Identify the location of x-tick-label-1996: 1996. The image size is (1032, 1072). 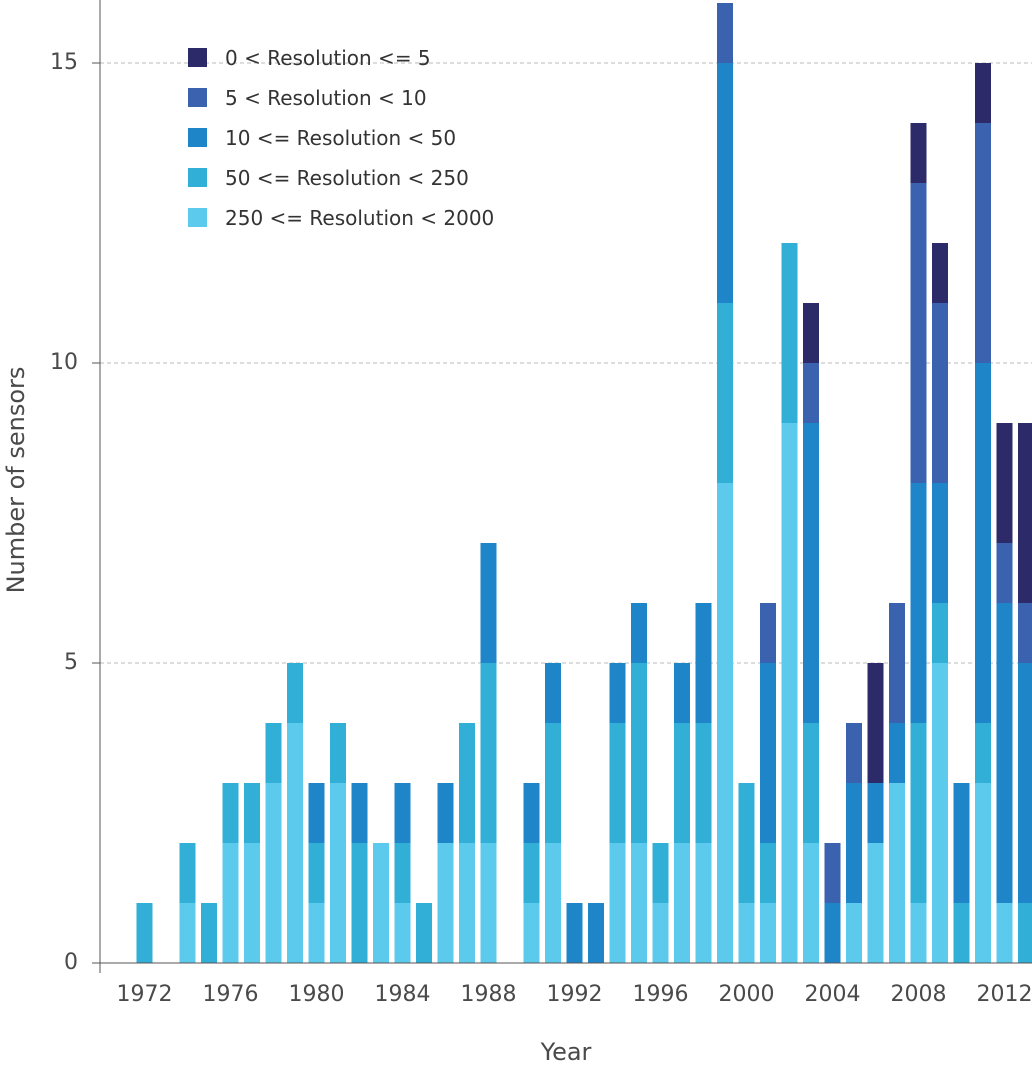
(661, 994).